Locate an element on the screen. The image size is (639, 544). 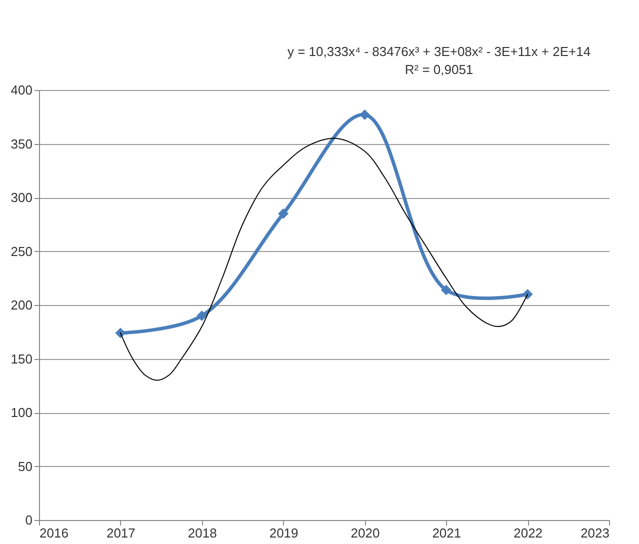
y-tick-label: 50 is located at coordinates (25, 466).